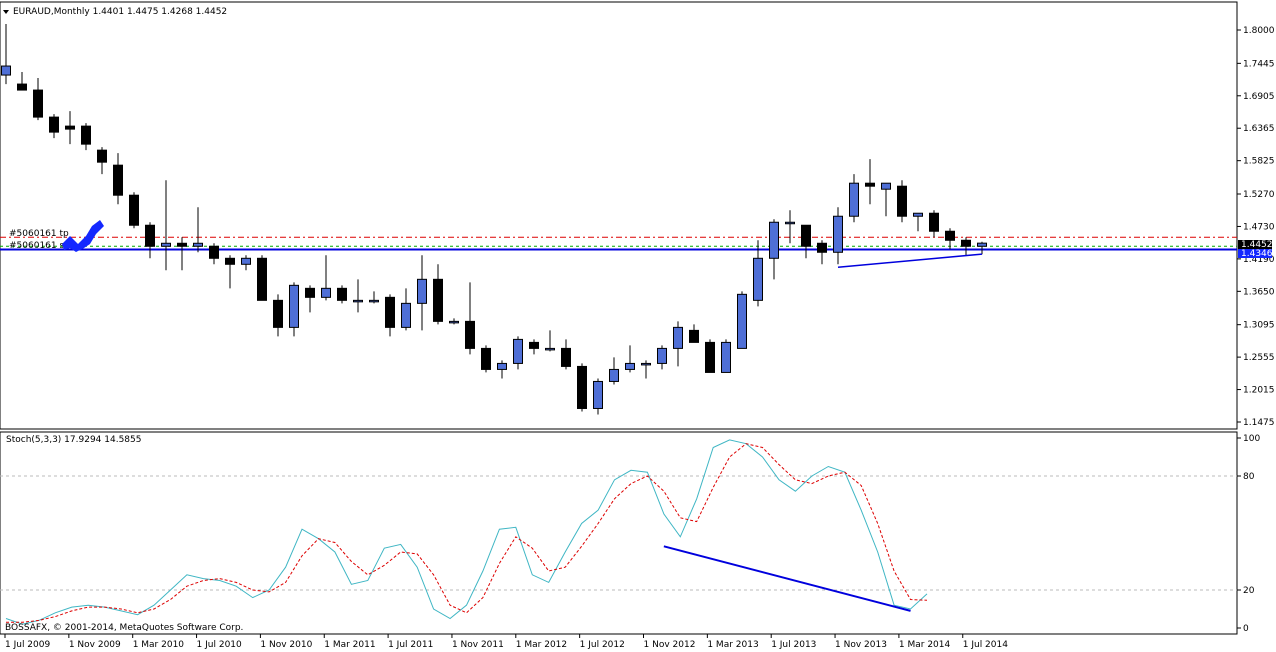 The height and width of the screenshot is (652, 1276). What do you see at coordinates (1259, 391) in the screenshot?
I see `price-tick-label: 1.2015` at bounding box center [1259, 391].